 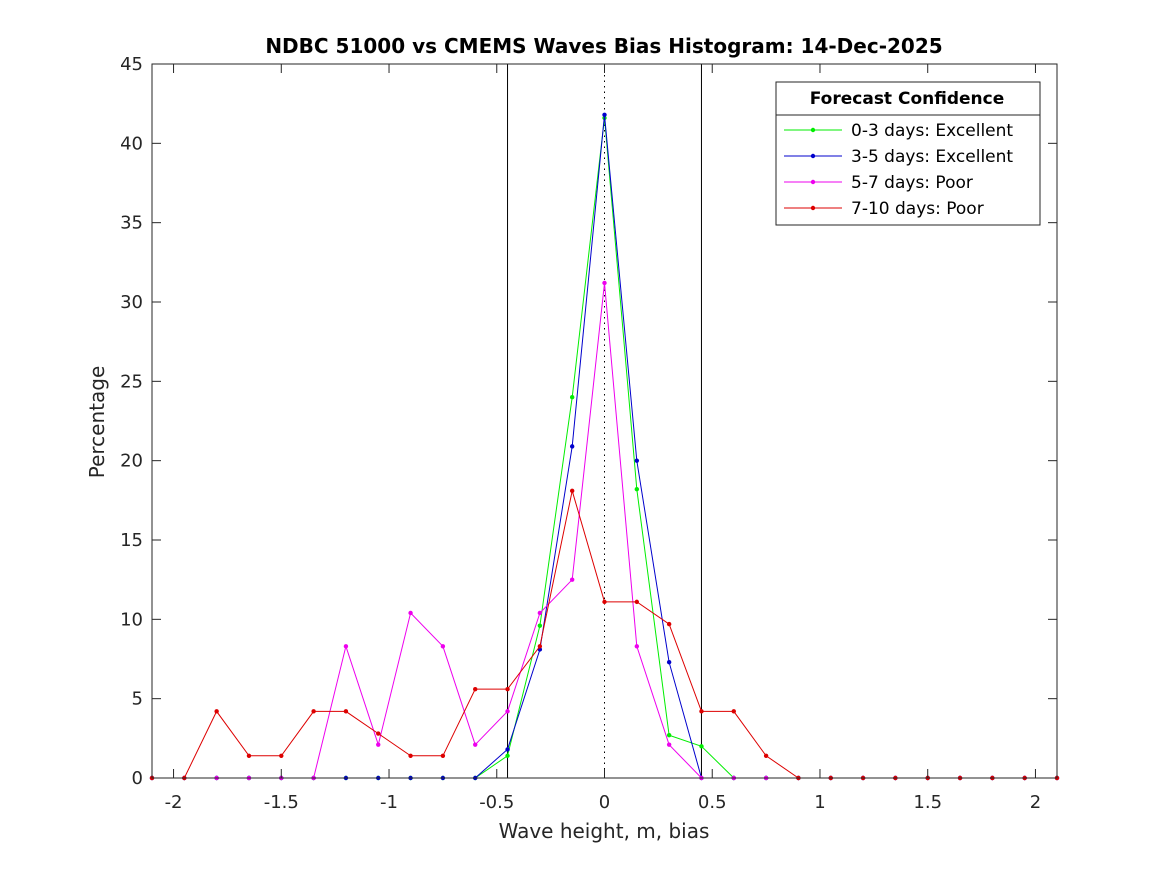 What do you see at coordinates (604, 831) in the screenshot?
I see `x-axis-label: Wave height, m, bias` at bounding box center [604, 831].